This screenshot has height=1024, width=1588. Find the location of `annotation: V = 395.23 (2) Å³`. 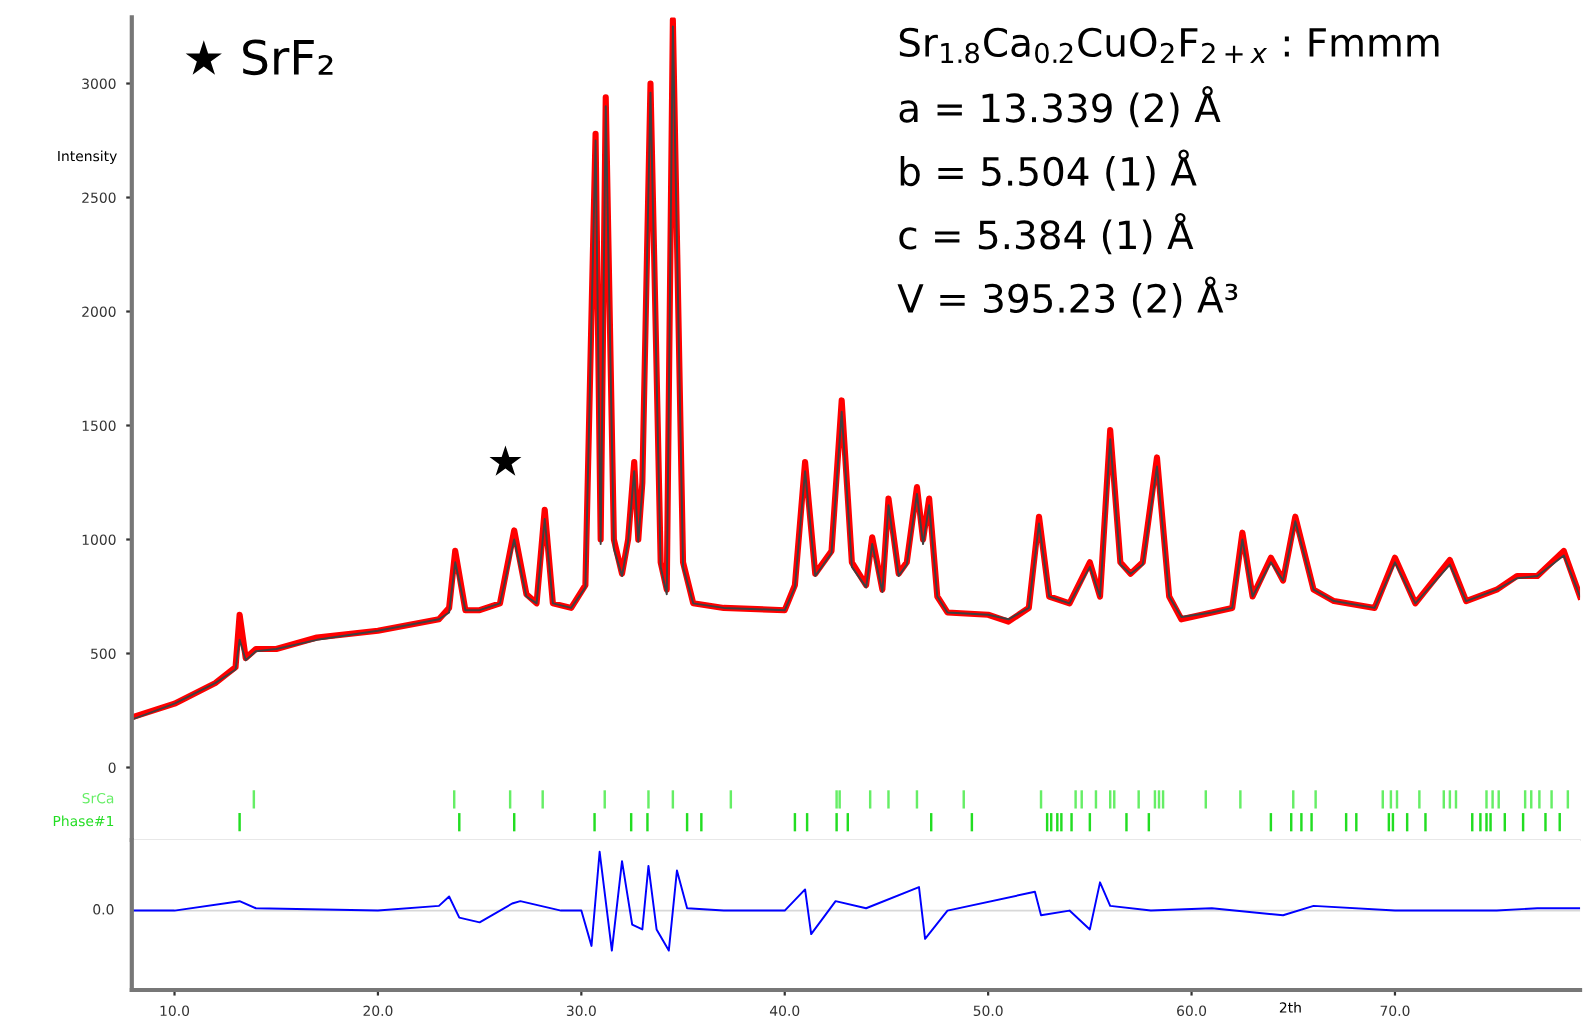

annotation: V = 395.23 (2) Å³ is located at coordinates (1067, 297).